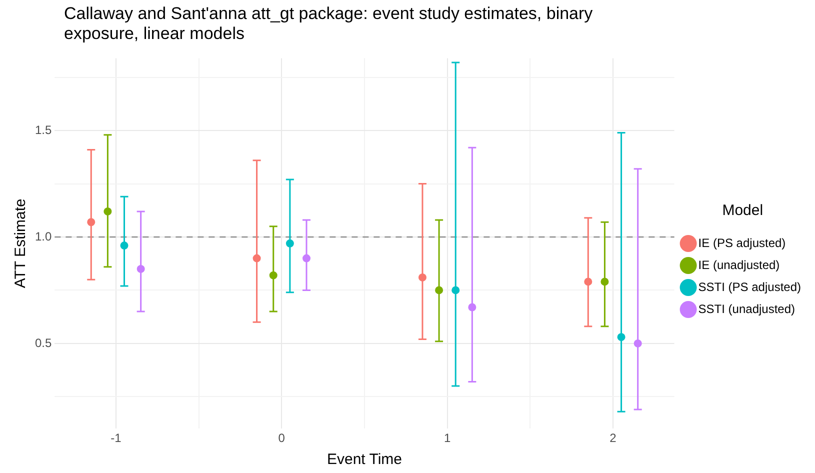 The width and height of the screenshot is (815, 473). Describe the element at coordinates (739, 265) in the screenshot. I see `legend-label: IE (unadjusted)` at that location.